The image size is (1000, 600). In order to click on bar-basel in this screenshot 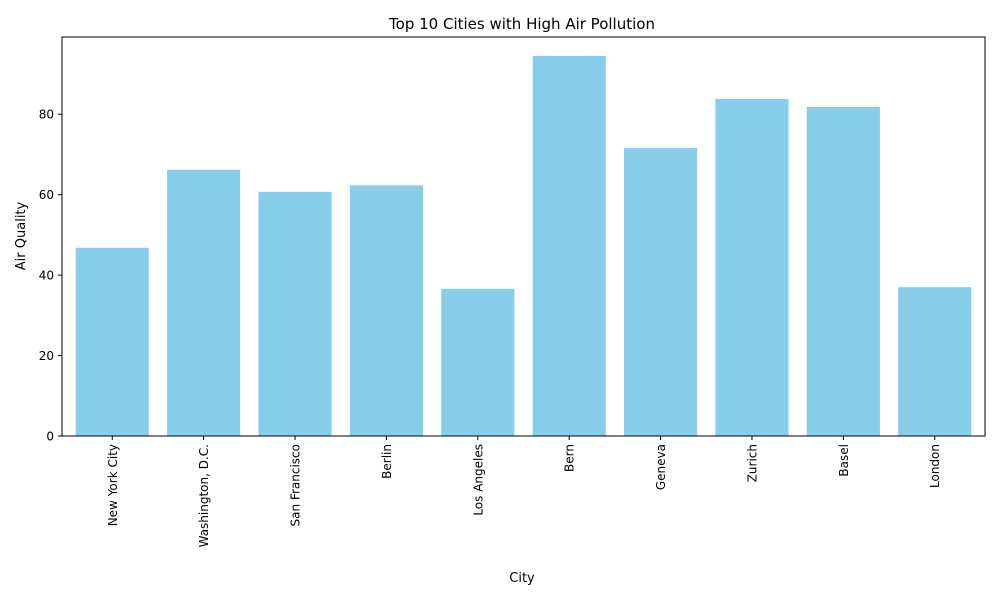, I will do `click(843, 271)`.